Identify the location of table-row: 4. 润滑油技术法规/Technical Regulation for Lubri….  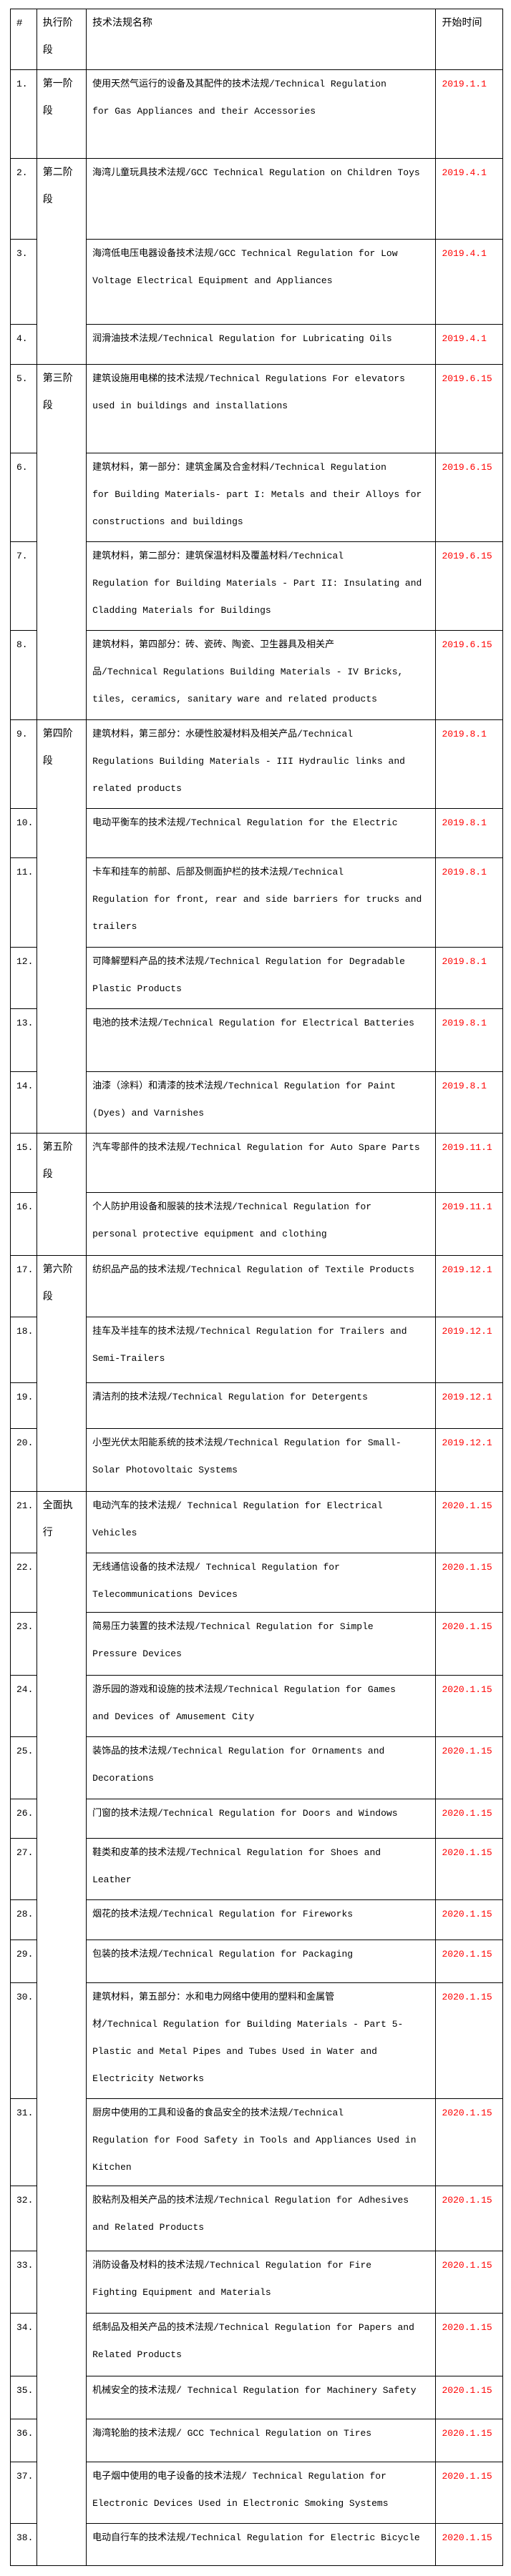
(256, 345).